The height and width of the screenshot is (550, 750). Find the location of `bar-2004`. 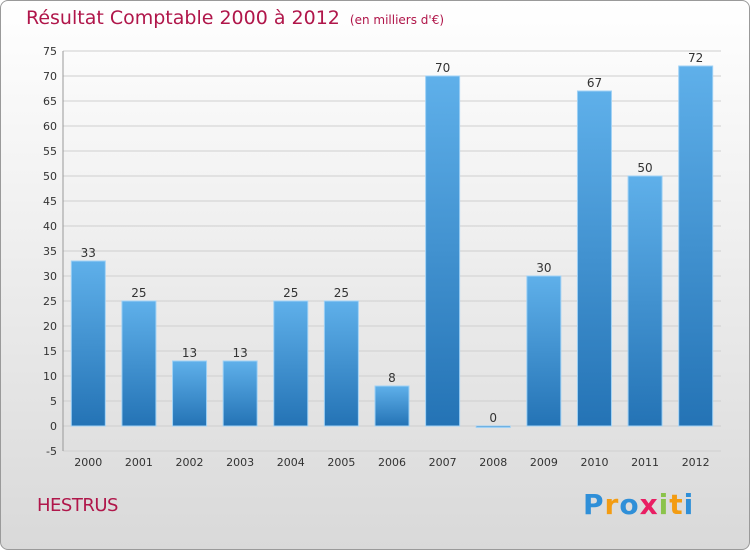

bar-2004 is located at coordinates (291, 363).